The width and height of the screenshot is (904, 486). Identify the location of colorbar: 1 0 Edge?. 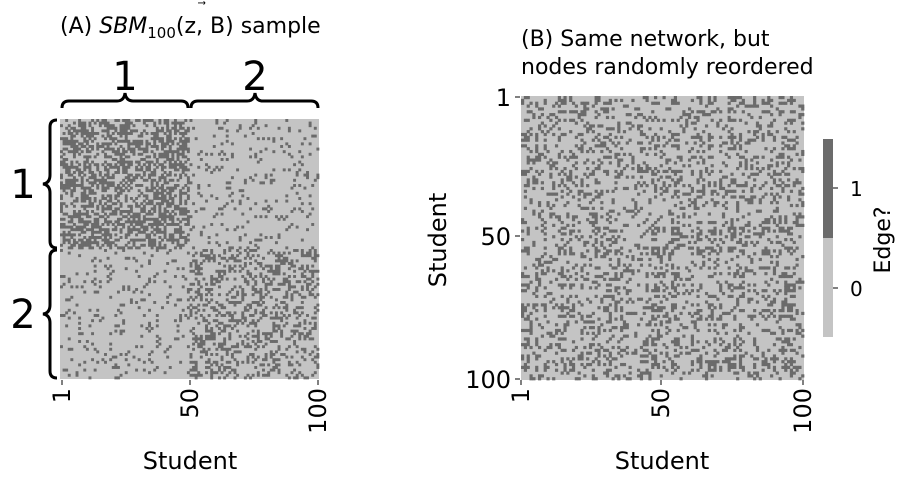
(859, 238).